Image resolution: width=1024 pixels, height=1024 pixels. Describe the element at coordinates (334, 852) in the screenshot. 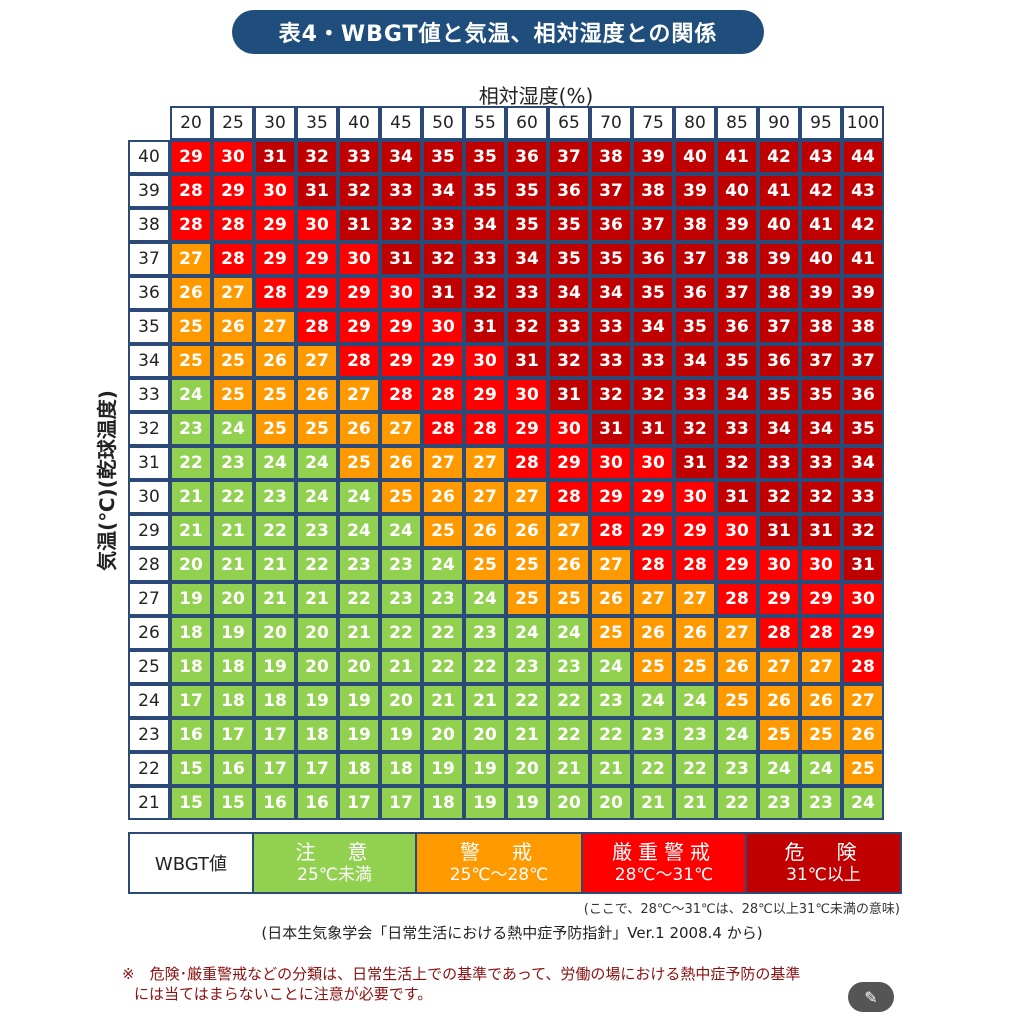

I see `legend-label: 注 意` at that location.